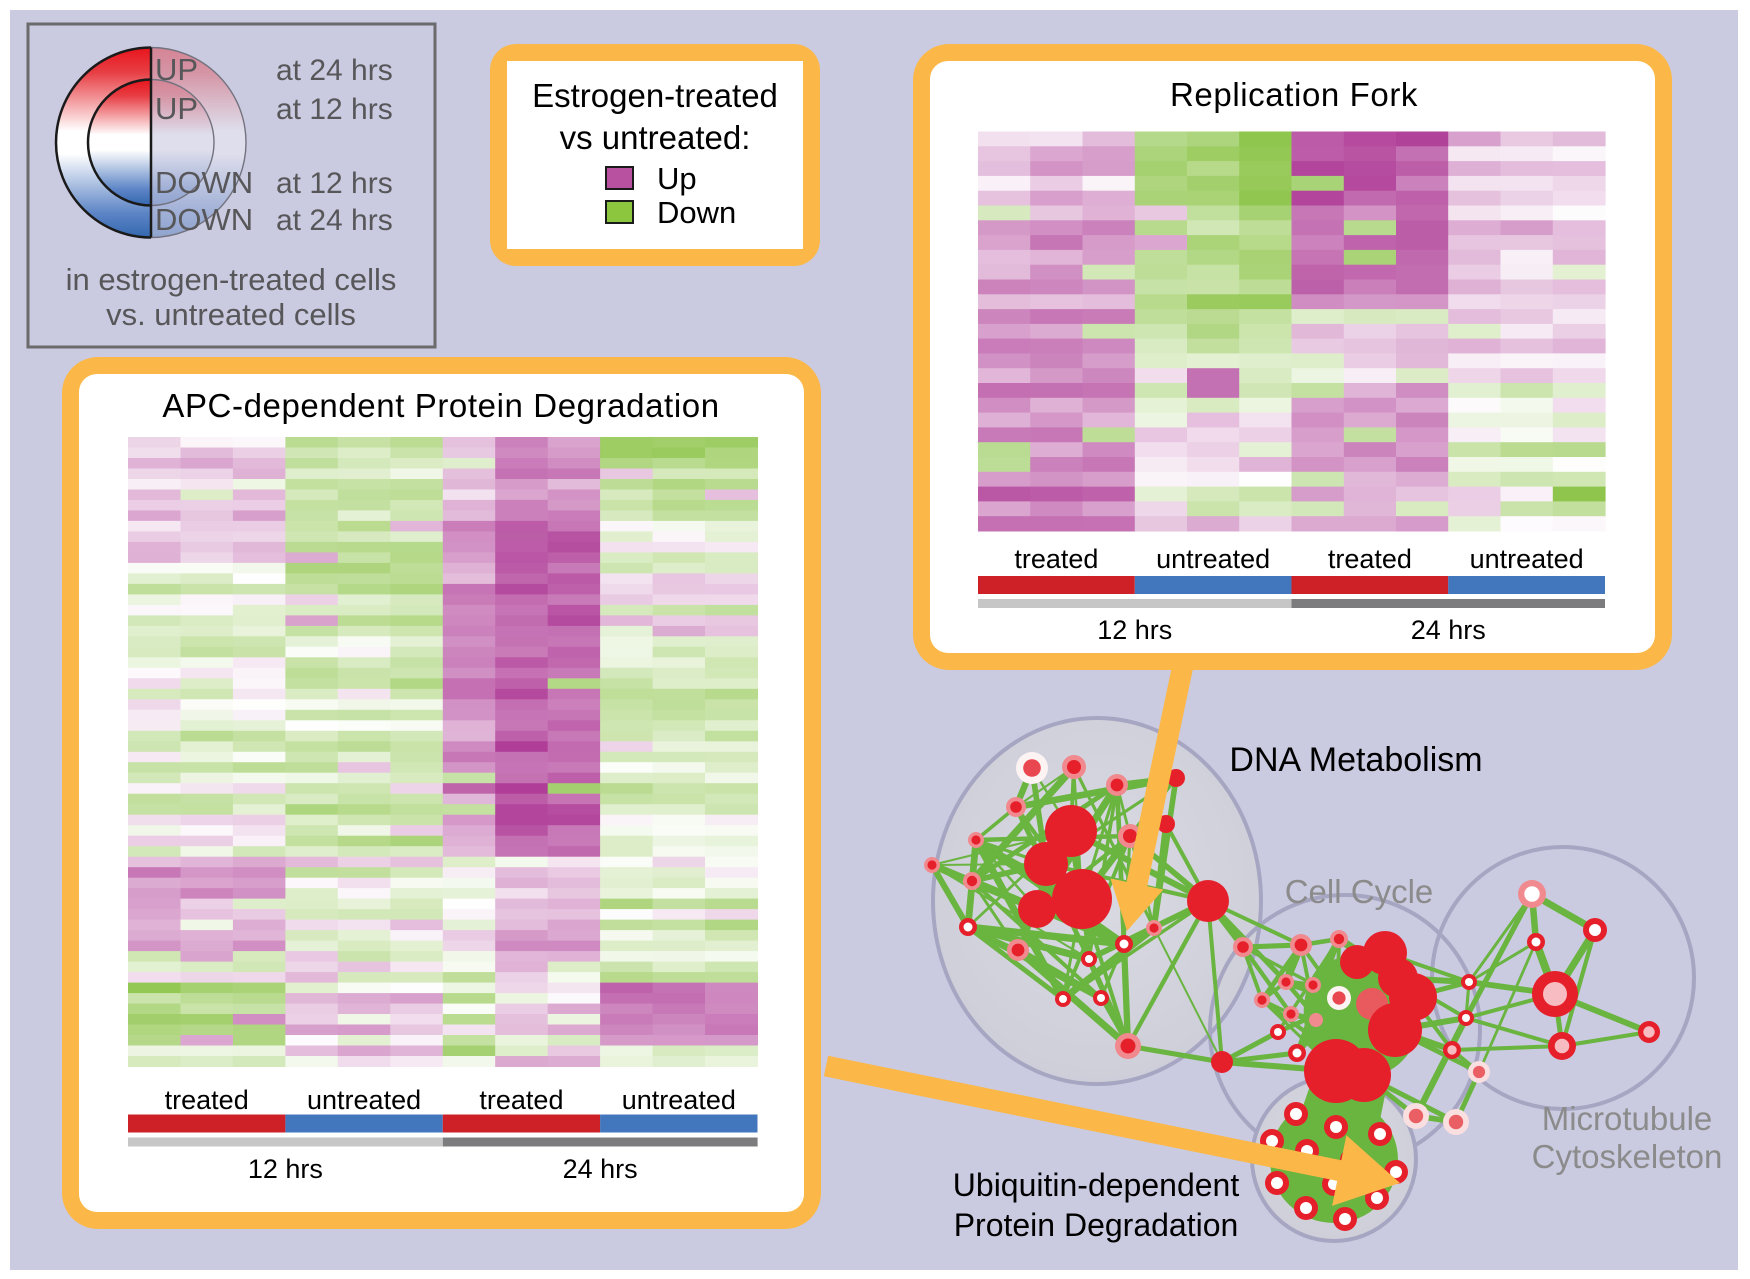  I want to click on svg-text: vs. untreated cells, so click(231, 314).